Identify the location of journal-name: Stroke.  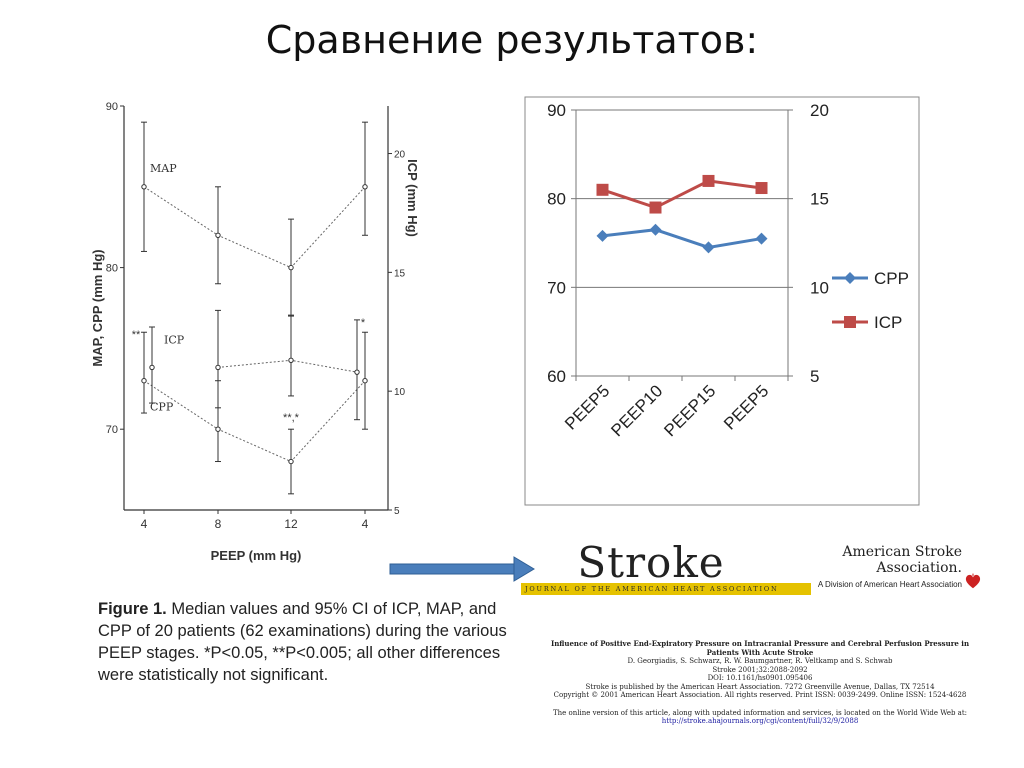
(651, 562).